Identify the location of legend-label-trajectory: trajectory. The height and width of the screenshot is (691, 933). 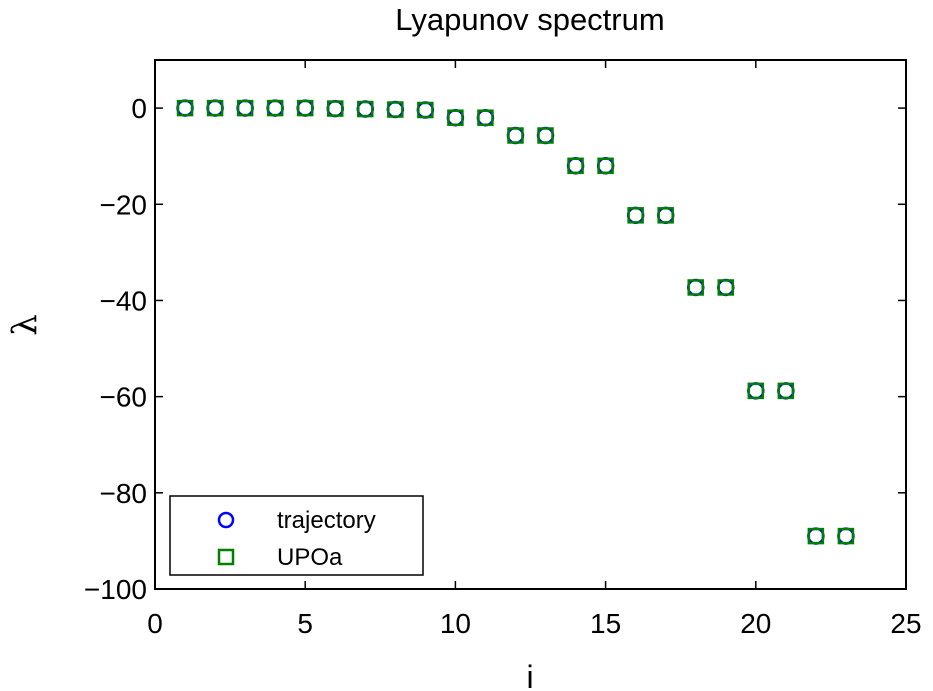
(326, 520).